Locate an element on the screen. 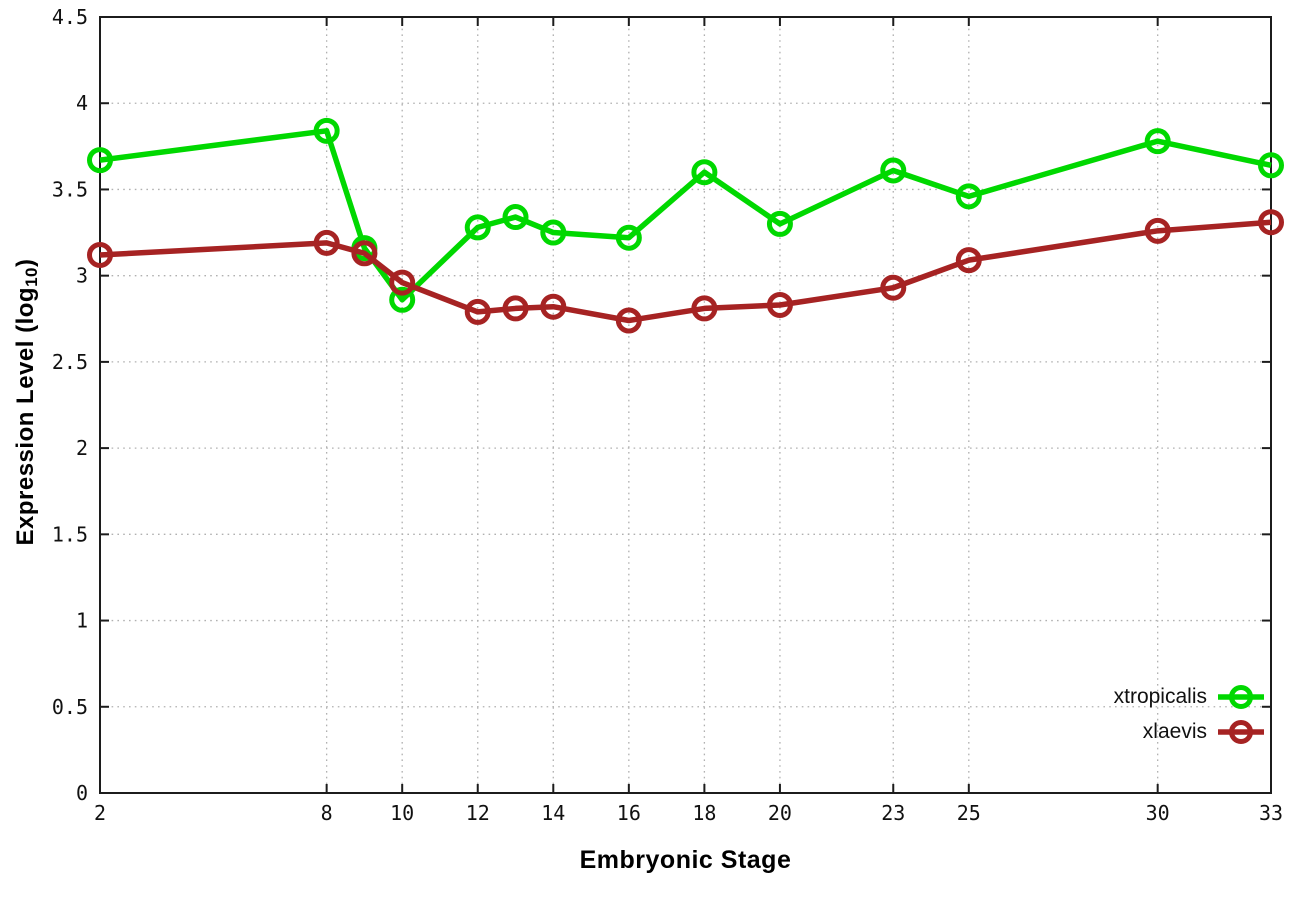 Image resolution: width=1296 pixels, height=907 pixels. x-axis-title: Embryonic Stage is located at coordinates (685, 860).